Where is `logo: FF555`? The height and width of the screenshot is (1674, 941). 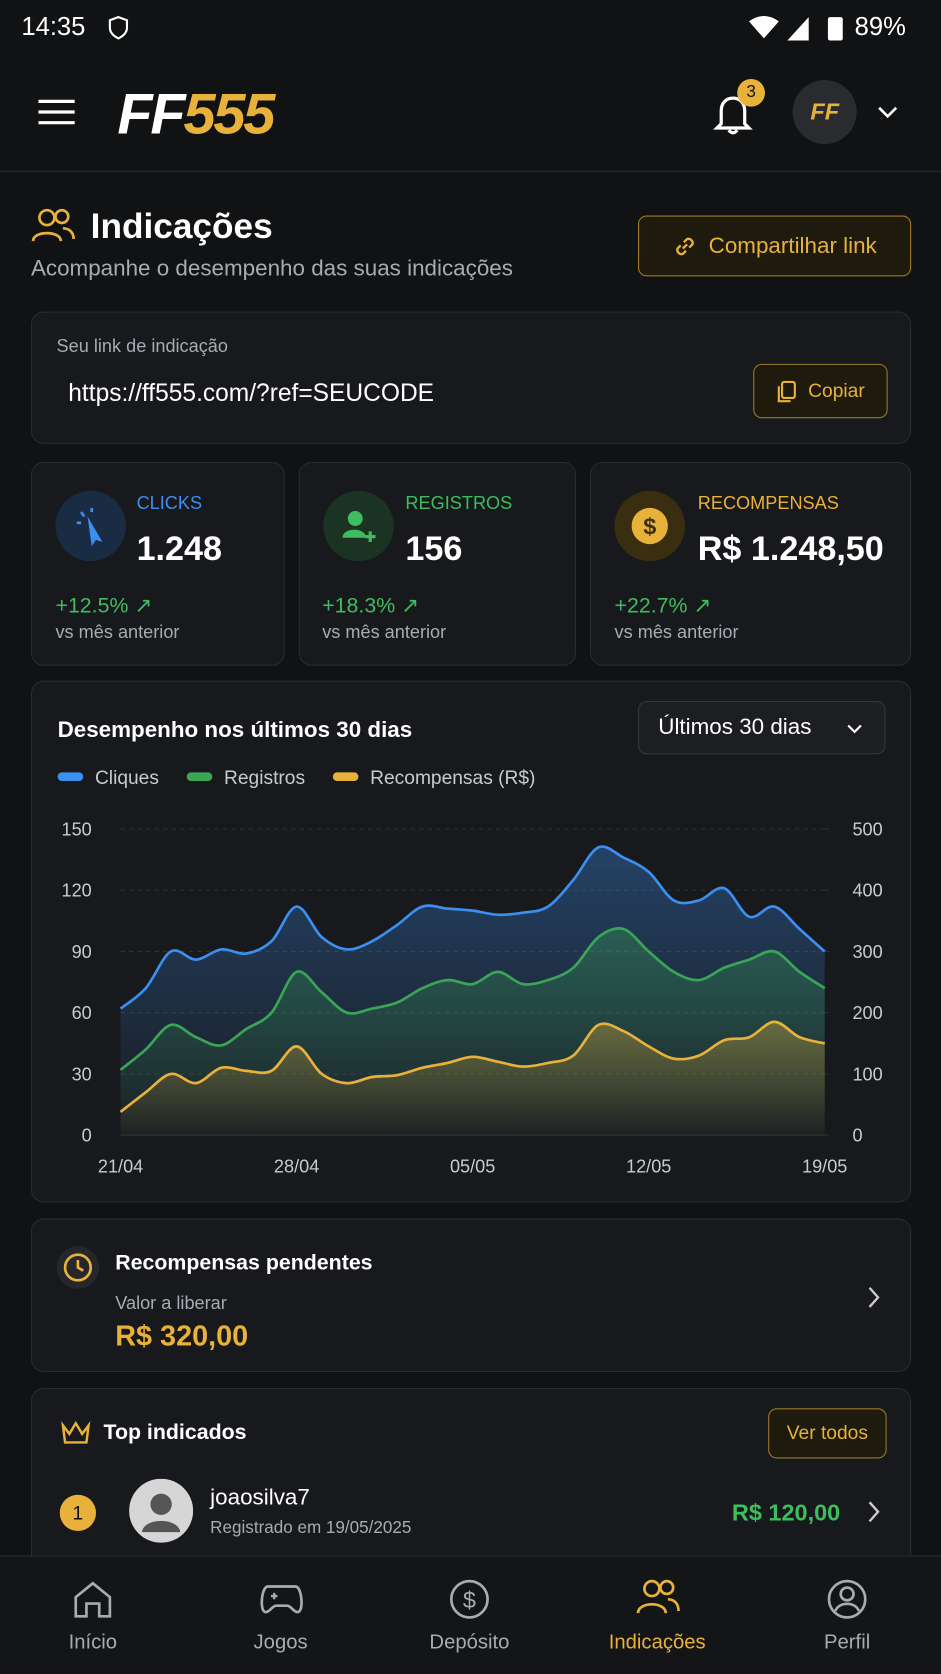
logo: FF555 is located at coordinates (196, 114).